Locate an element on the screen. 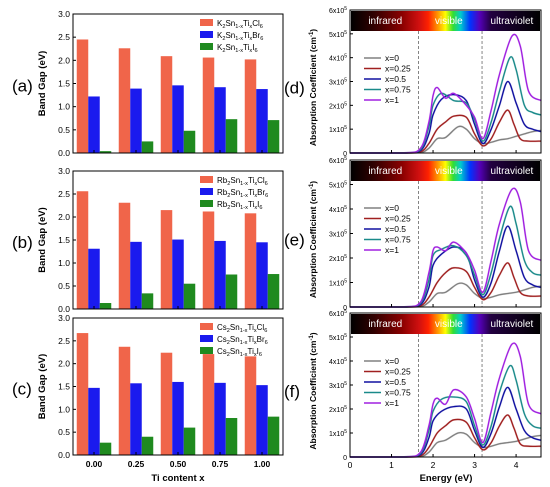 This screenshot has height=487, width=550. legend-label: Cs2Sn1-xTixBr6 is located at coordinates (242, 340).